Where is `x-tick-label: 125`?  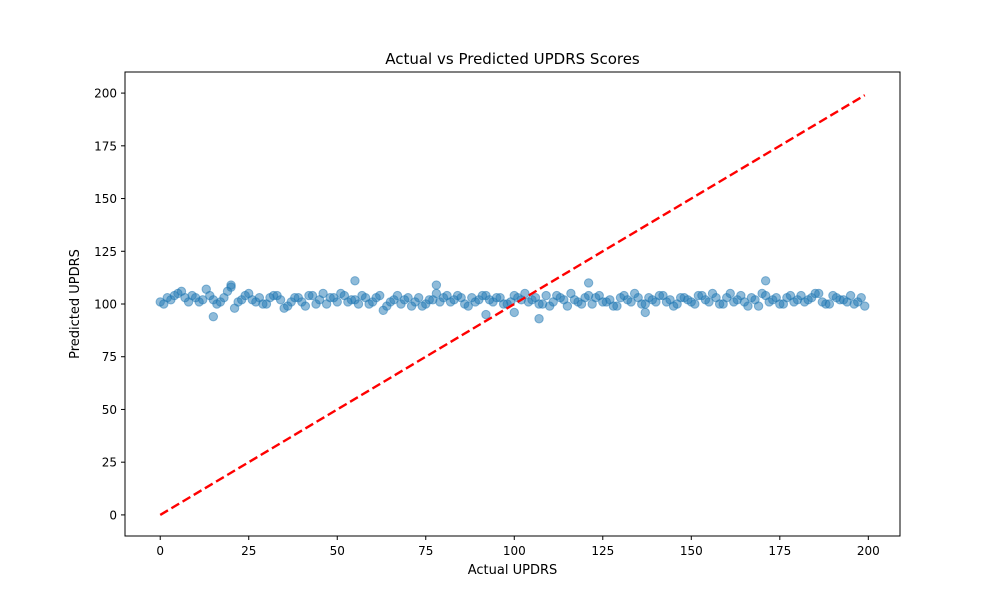
x-tick-label: 125 is located at coordinates (602, 551).